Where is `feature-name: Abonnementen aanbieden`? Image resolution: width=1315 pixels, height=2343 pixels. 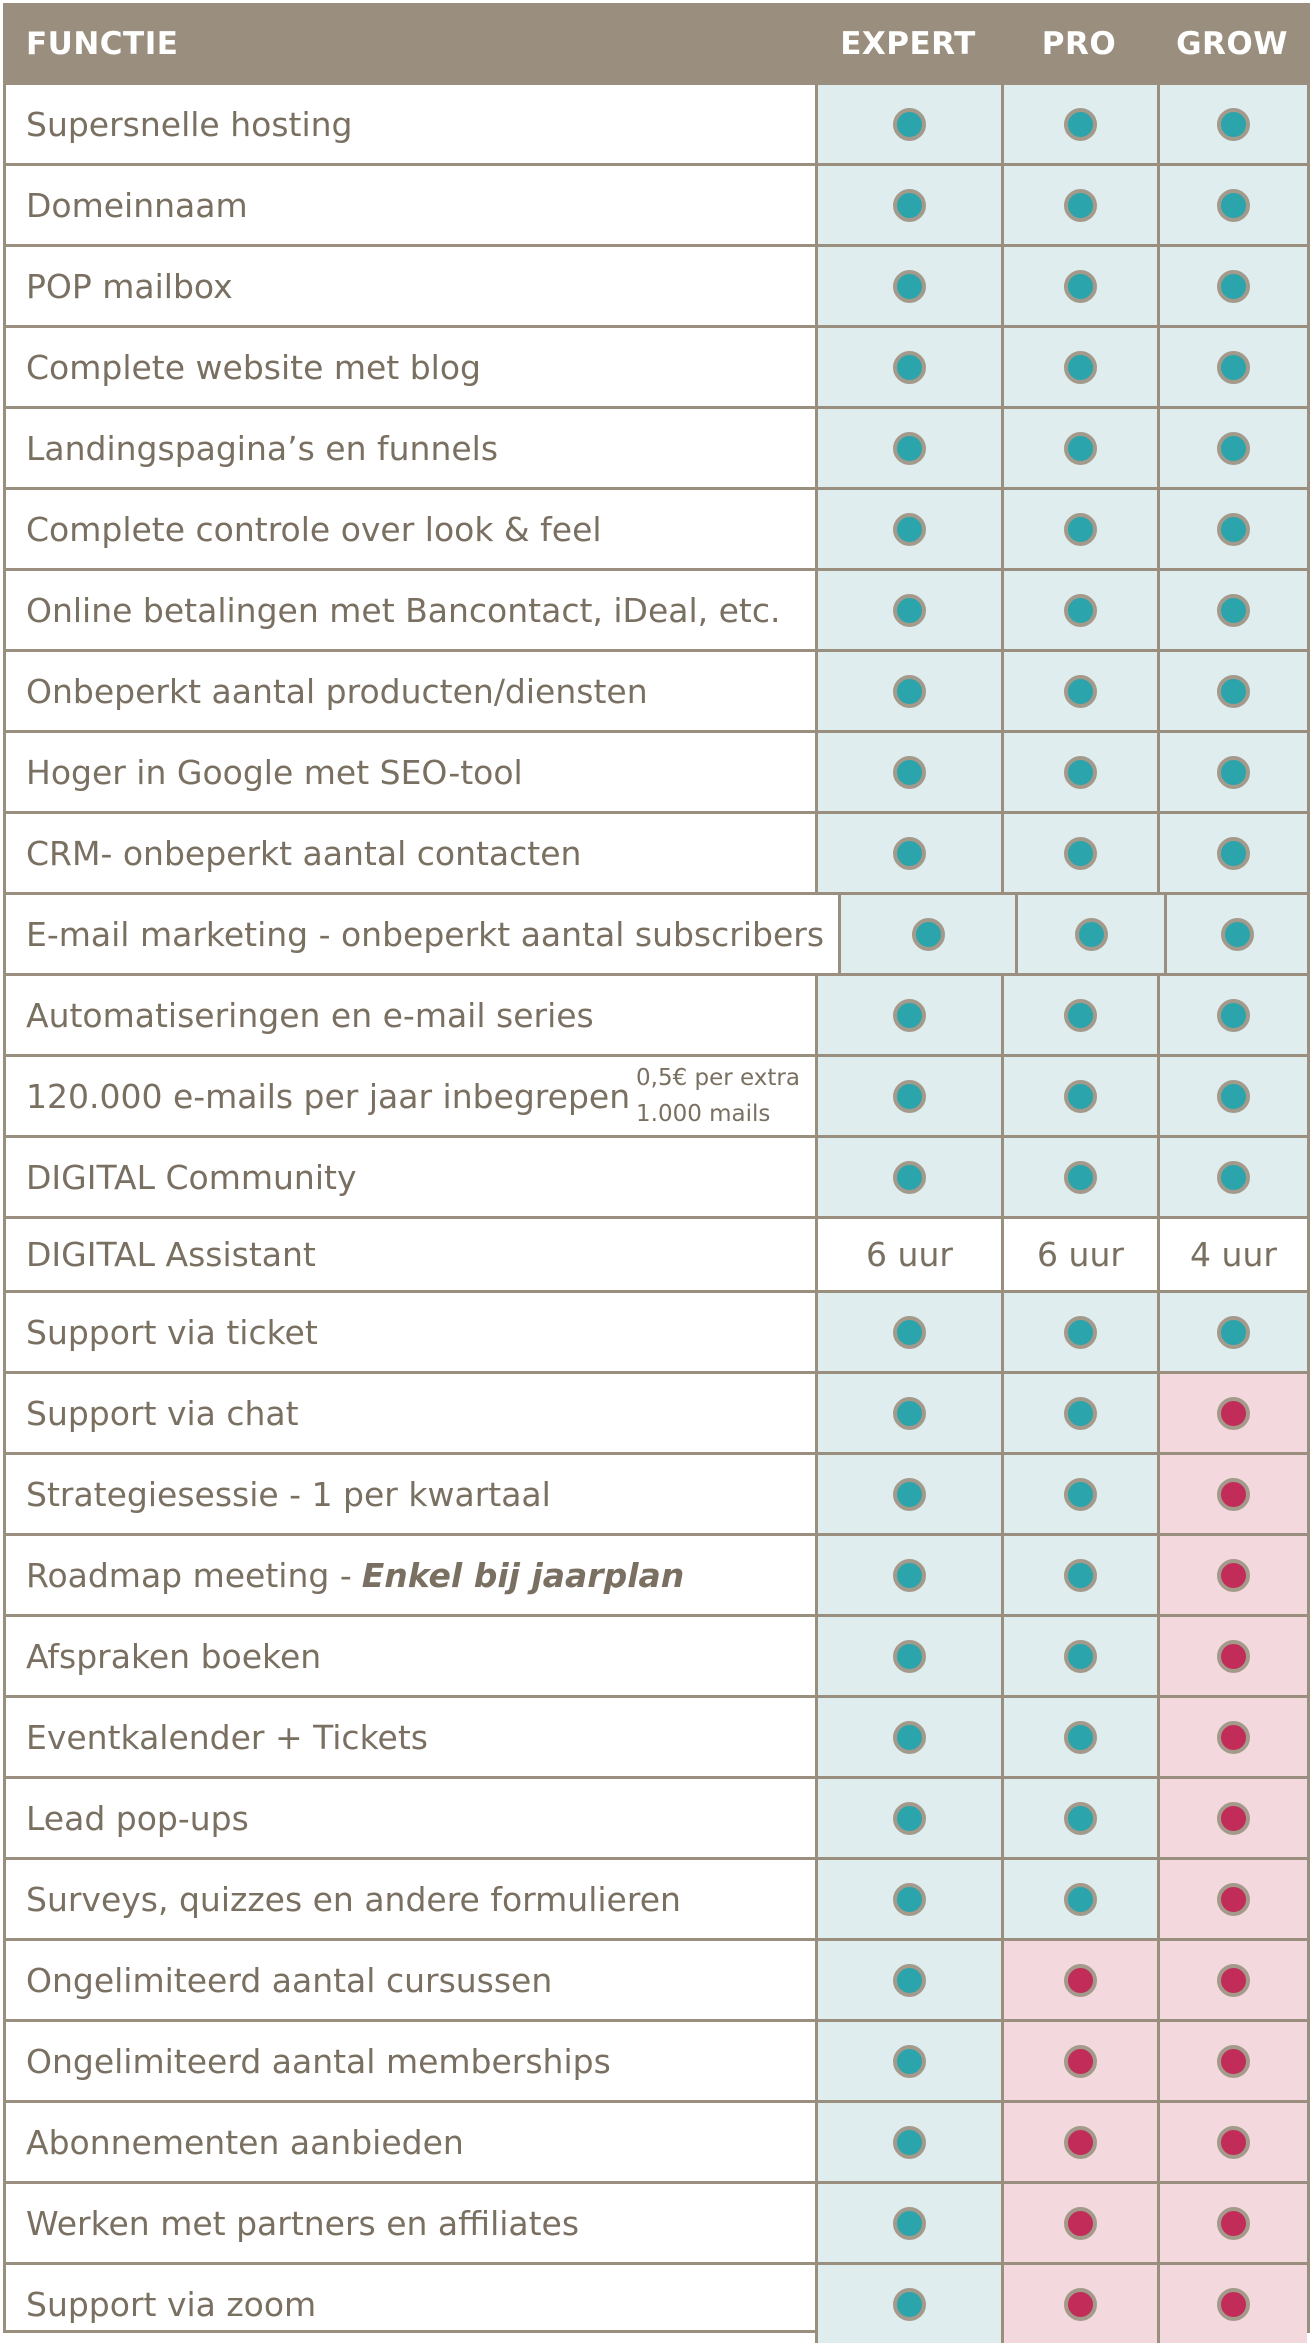
feature-name: Abonnementen aanbieden is located at coordinates (245, 2142).